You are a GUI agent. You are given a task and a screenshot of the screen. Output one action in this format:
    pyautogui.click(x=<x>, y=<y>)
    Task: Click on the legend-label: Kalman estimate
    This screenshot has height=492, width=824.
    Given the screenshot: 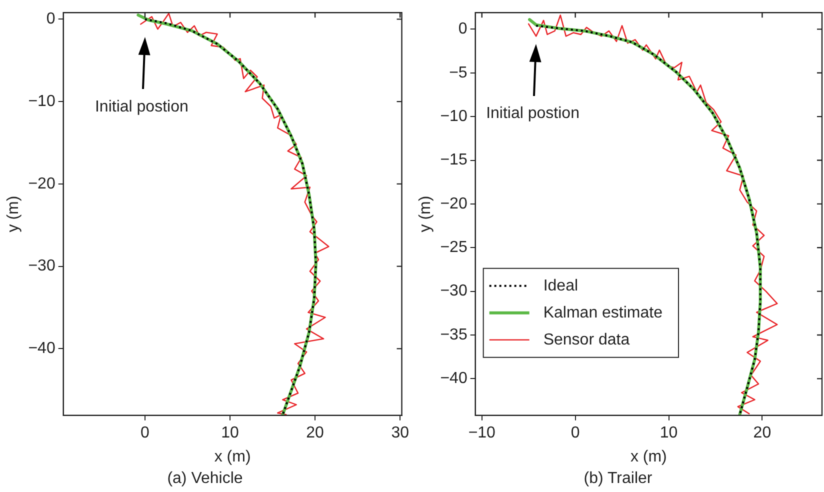 What is the action you would take?
    pyautogui.click(x=603, y=313)
    